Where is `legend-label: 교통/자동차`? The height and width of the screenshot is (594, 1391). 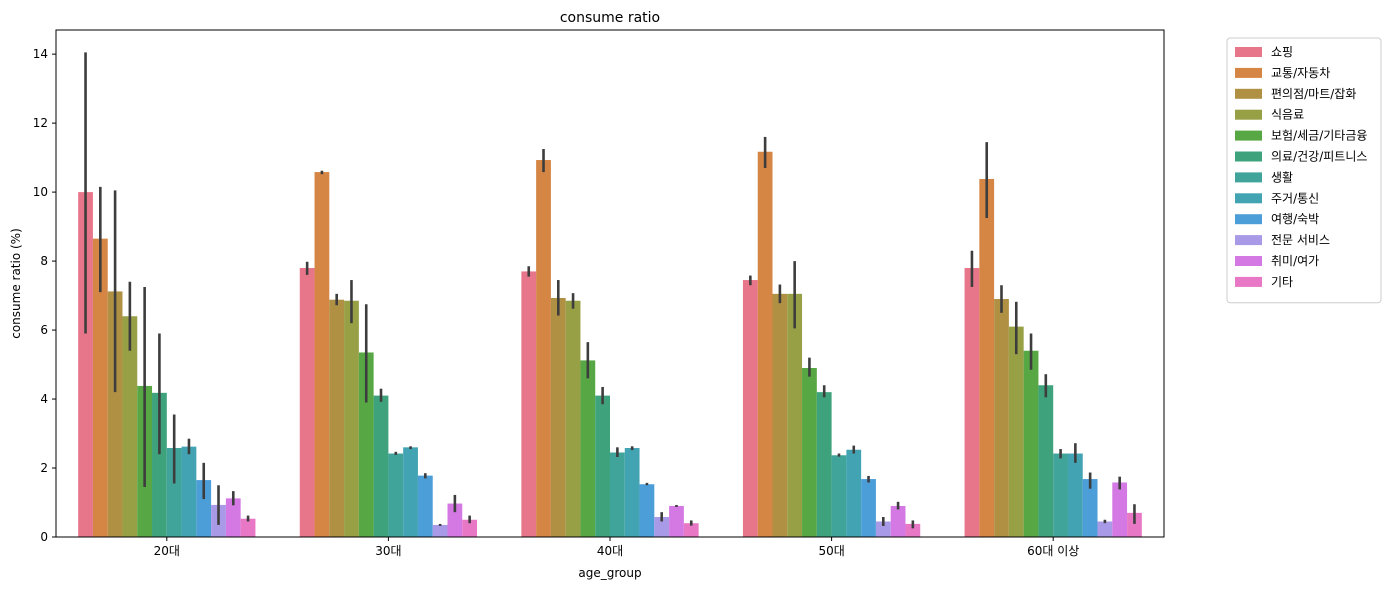 legend-label: 교통/자동차 is located at coordinates (1300, 73).